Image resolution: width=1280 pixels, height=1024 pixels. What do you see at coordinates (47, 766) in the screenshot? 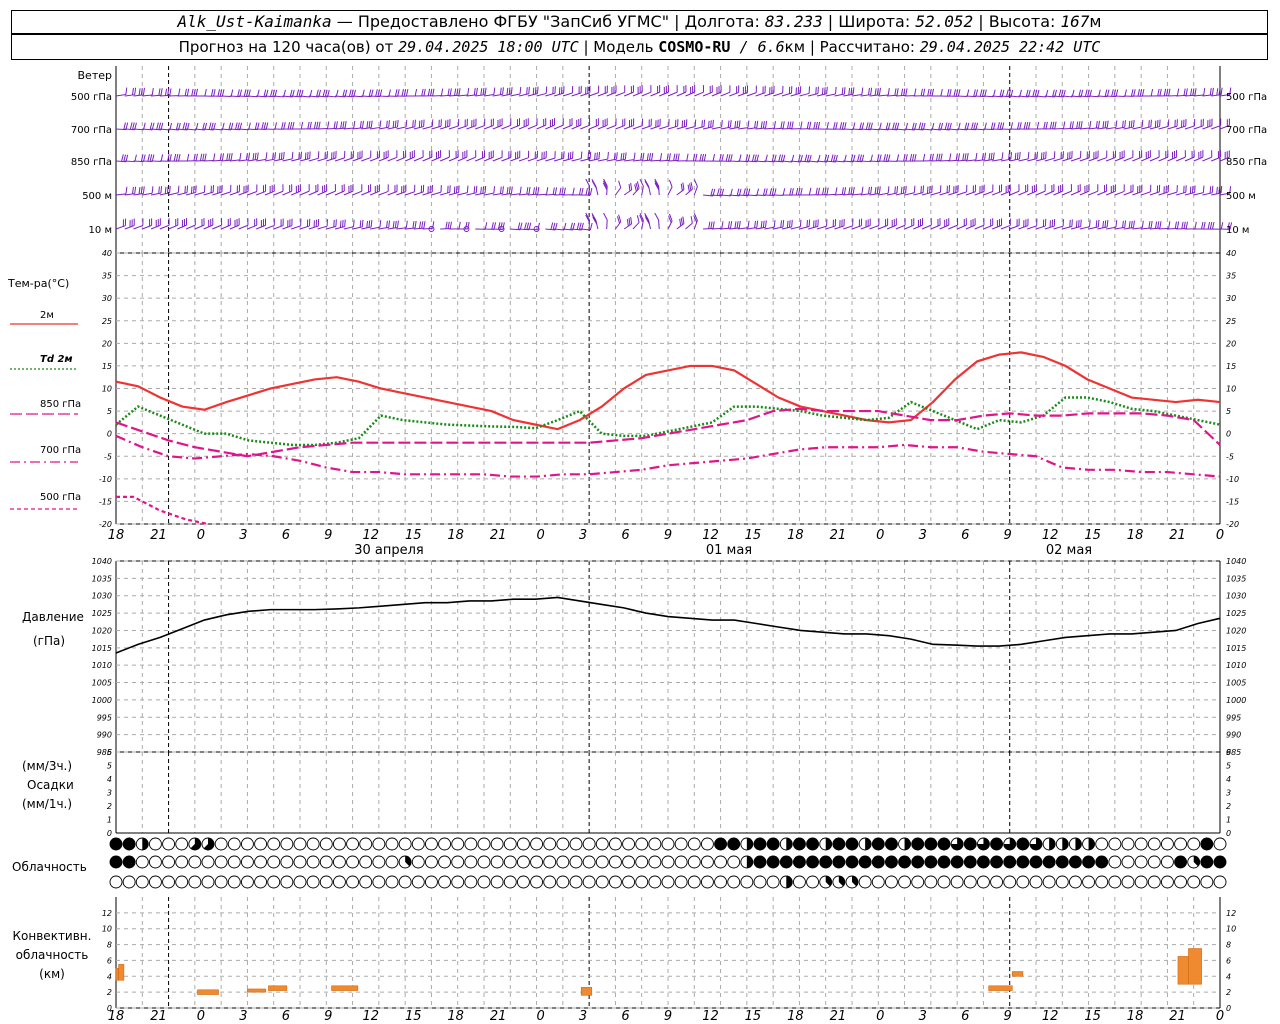
I see `prec-unit-3h: (мм/3ч.)` at bounding box center [47, 766].